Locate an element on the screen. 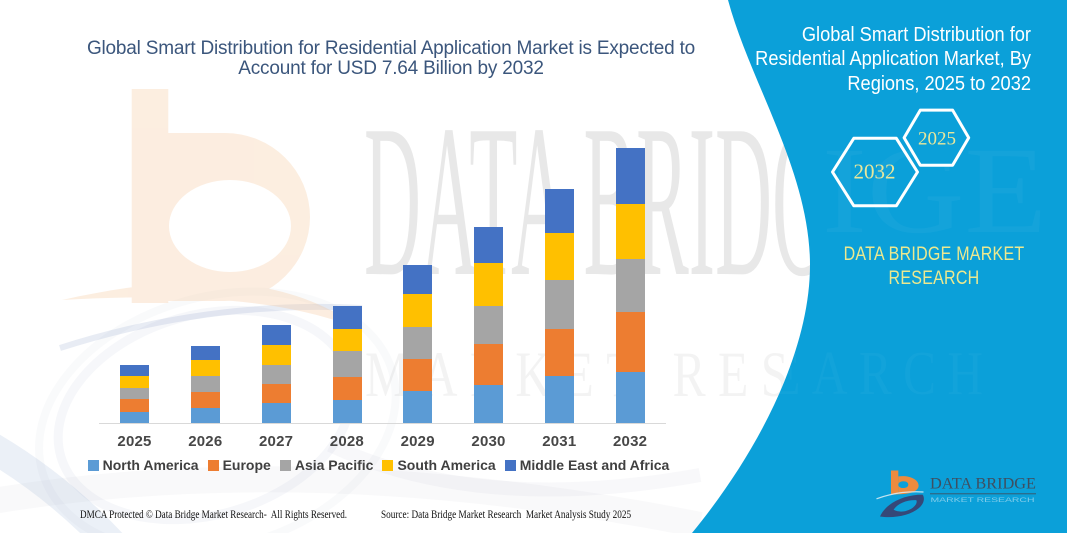 The height and width of the screenshot is (533, 1067). svg-text: DATA BRIDGE is located at coordinates (983, 484).